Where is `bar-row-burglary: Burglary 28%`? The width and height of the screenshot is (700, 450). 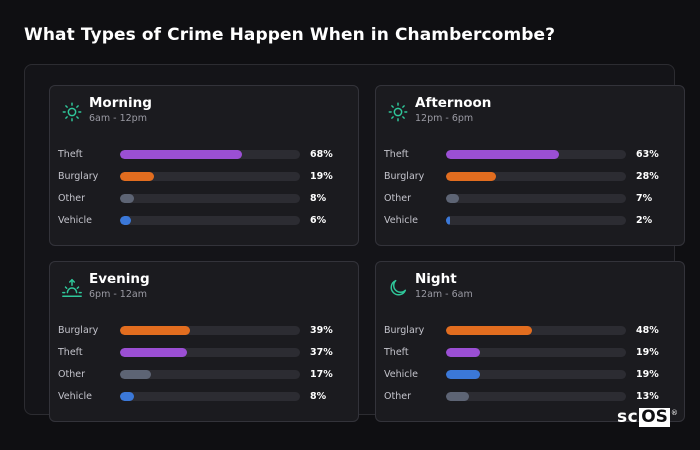 bar-row-burglary: Burglary 28% is located at coordinates (529, 179).